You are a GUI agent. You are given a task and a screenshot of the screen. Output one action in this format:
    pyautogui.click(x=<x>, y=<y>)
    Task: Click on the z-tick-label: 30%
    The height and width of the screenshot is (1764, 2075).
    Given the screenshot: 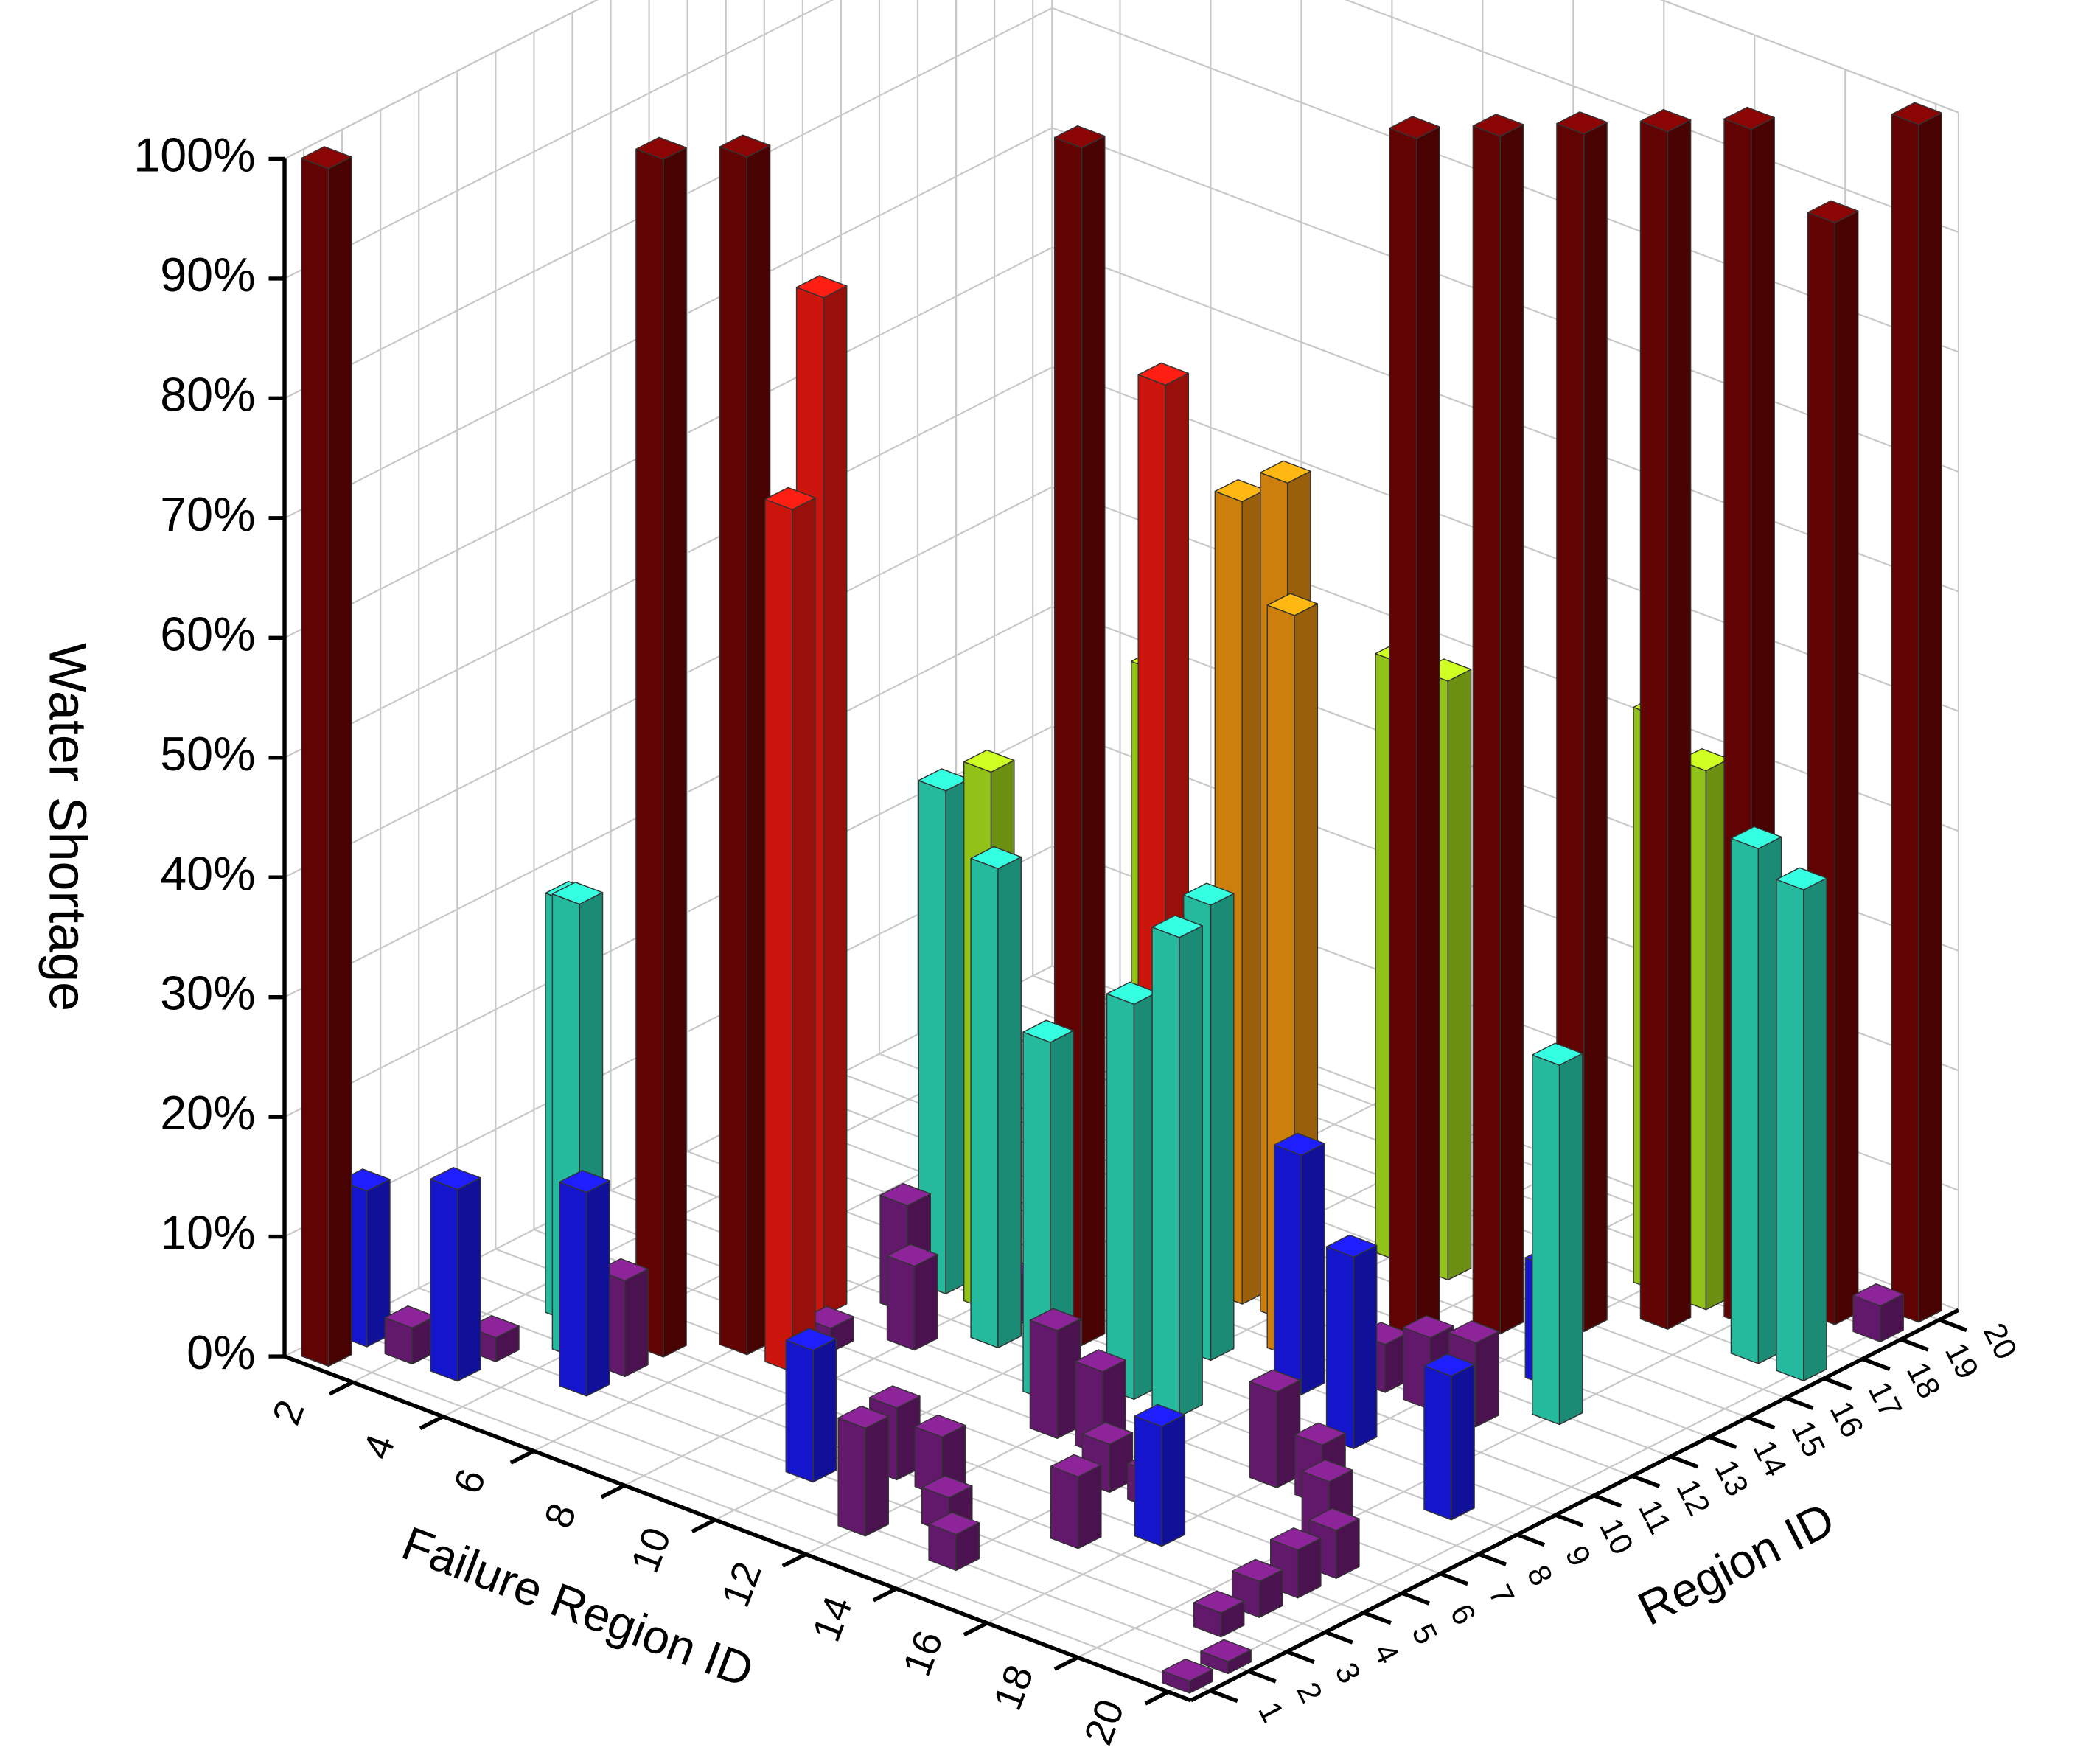 What is the action you would take?
    pyautogui.click(x=207, y=993)
    